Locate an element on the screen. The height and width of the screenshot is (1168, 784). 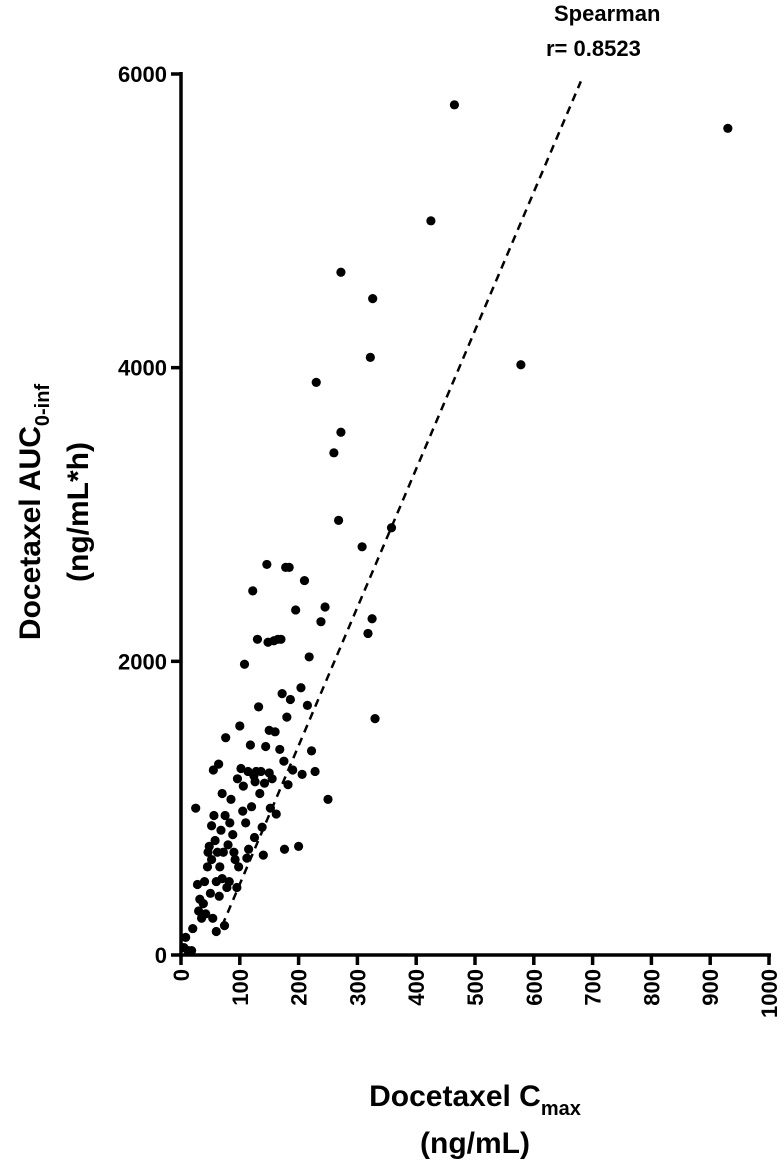
x-tick-label-3: 300 is located at coordinates (357, 987).